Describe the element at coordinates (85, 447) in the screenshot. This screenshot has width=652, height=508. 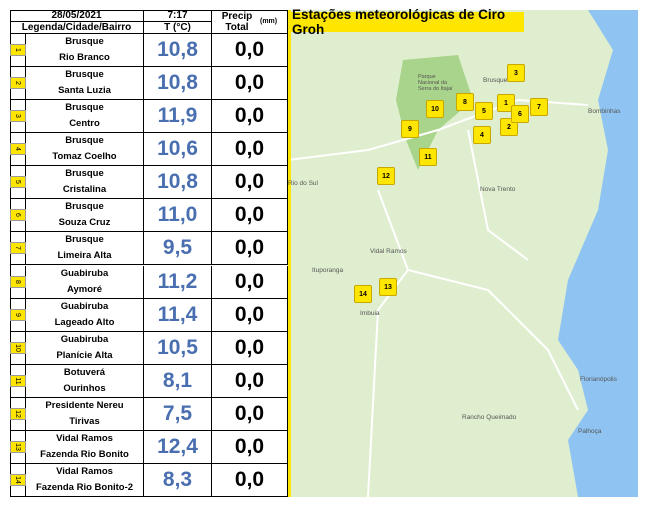
I see `row-location: Vidal Ramos Fazenda Rio Bonito` at that location.